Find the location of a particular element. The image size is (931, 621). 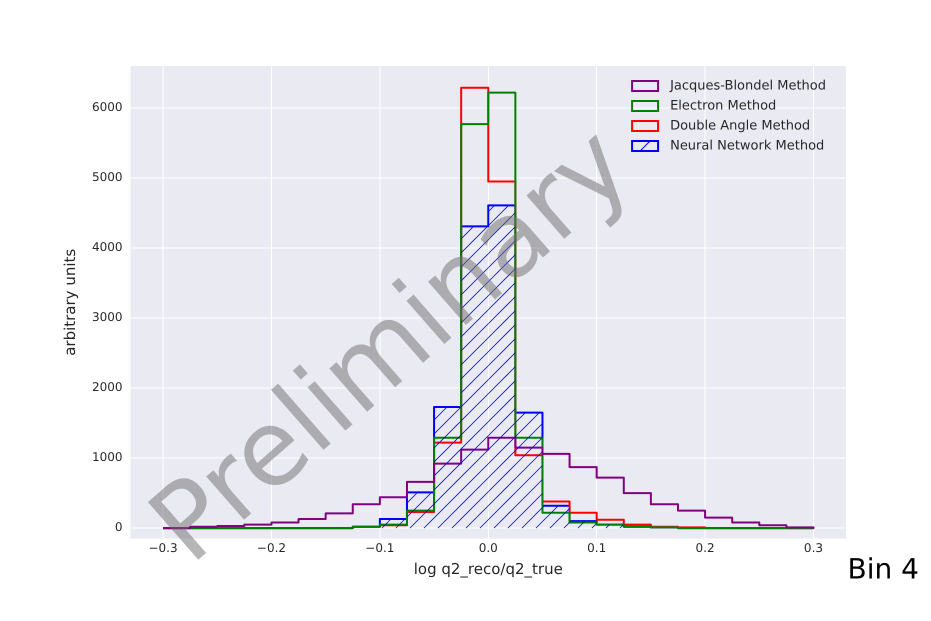

y-tick-label: 4000 is located at coordinates (107, 247).